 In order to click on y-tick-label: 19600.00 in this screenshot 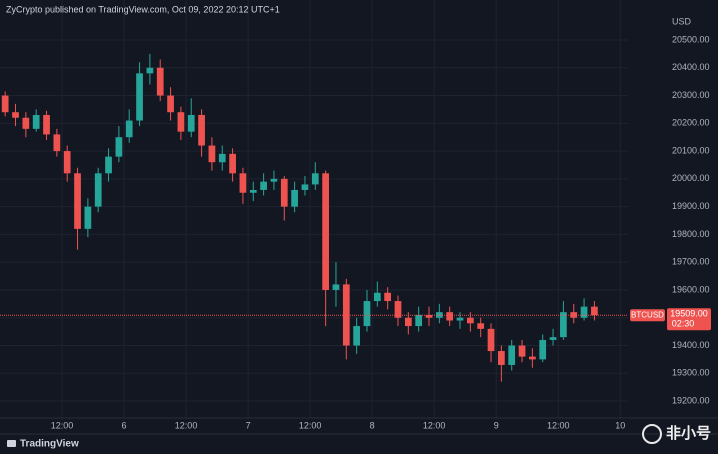, I will do `click(691, 289)`.